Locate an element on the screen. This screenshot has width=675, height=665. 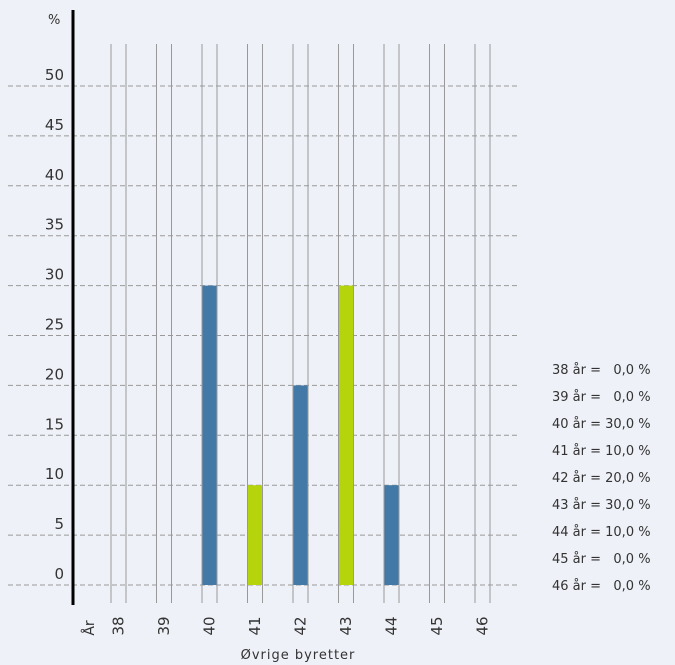
x-tick-label: 39 is located at coordinates (164, 625).